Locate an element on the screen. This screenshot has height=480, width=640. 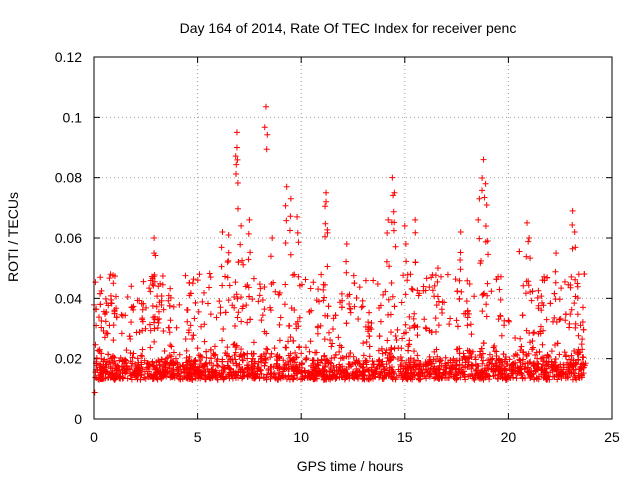
y-tick-label: 0.02 is located at coordinates (68, 359).